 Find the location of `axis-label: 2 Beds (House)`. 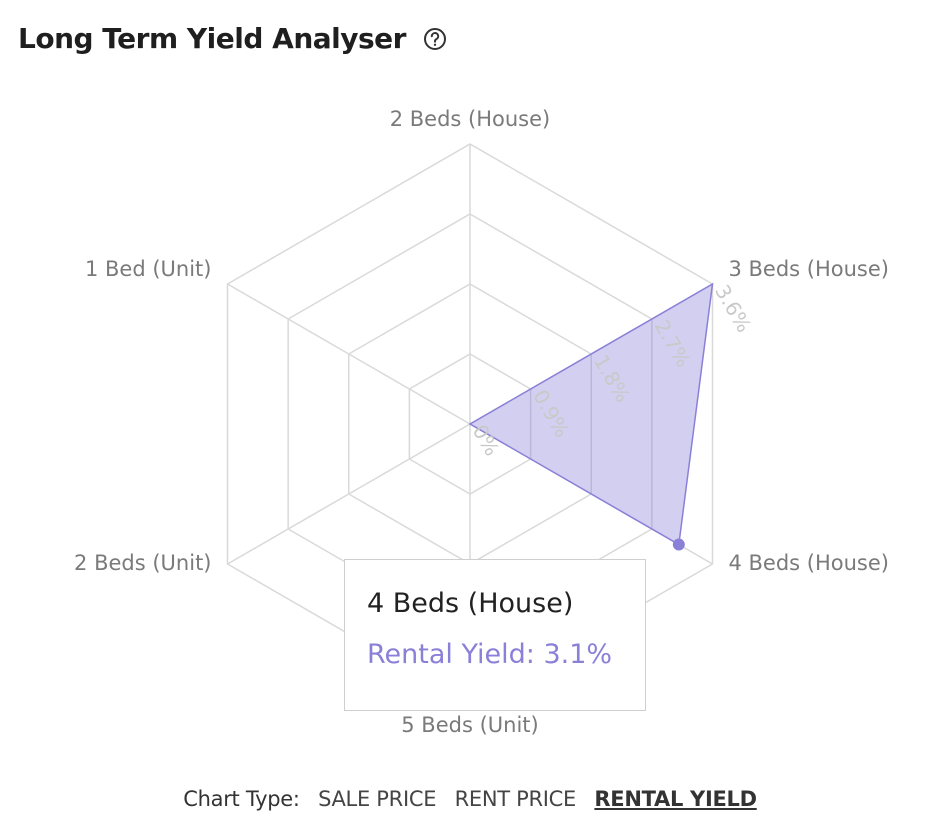

axis-label: 2 Beds (House) is located at coordinates (470, 119).